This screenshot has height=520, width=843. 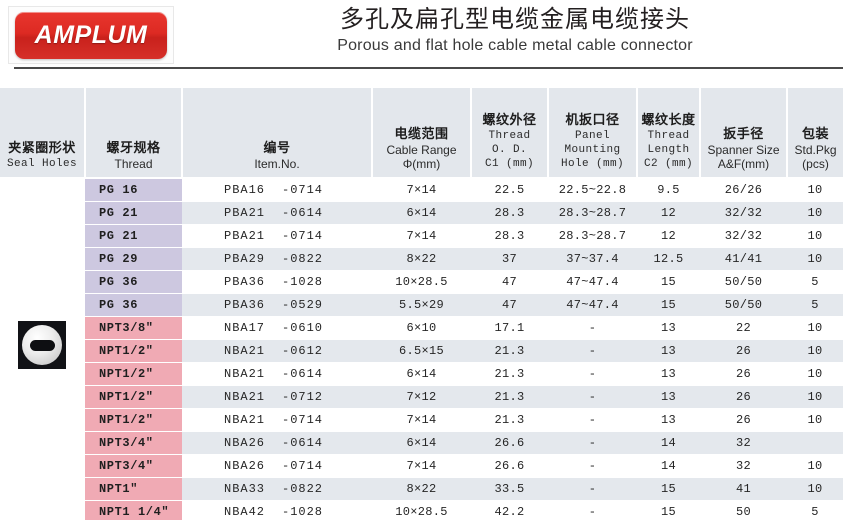 What do you see at coordinates (421, 466) in the screenshot?
I see `table-row: NPT3/4″ NBA26 -0714 7×14 26.6-14 32 10` at bounding box center [421, 466].